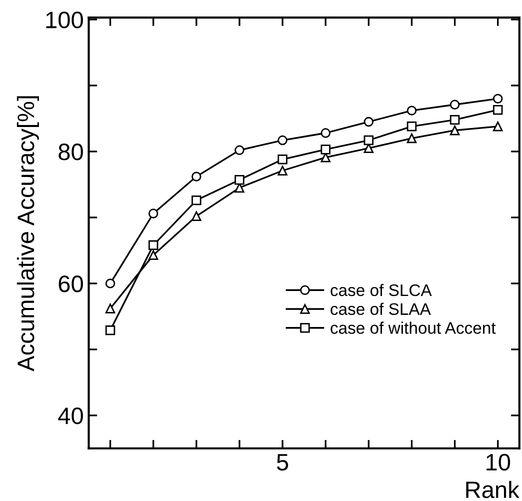 This screenshot has width=522, height=501. I want to click on y-tick-label: 40, so click(70, 415).